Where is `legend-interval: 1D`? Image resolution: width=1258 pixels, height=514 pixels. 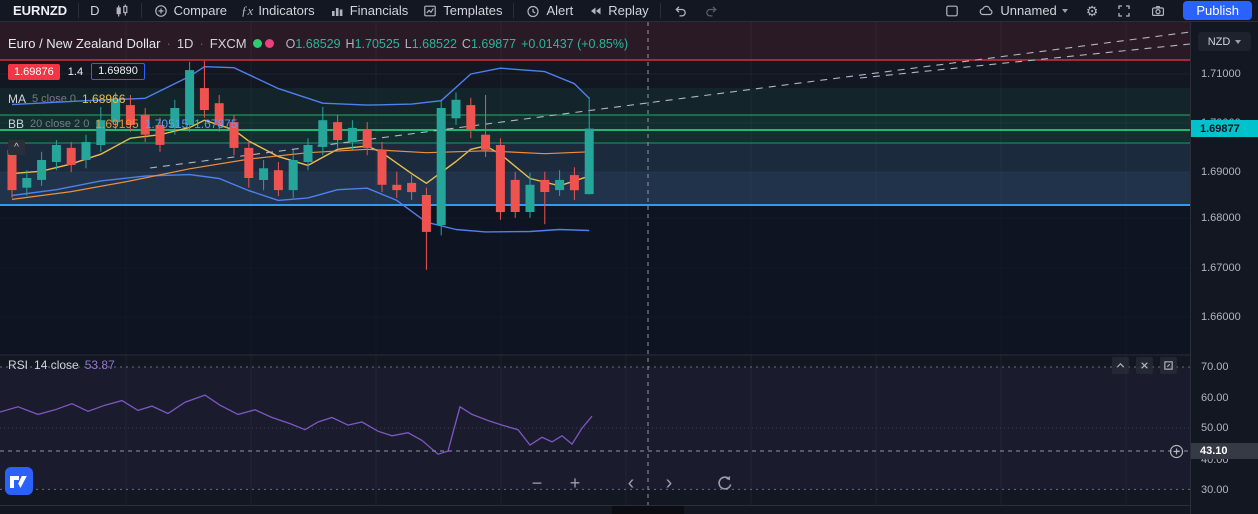
legend-interval: 1D is located at coordinates (185, 43).